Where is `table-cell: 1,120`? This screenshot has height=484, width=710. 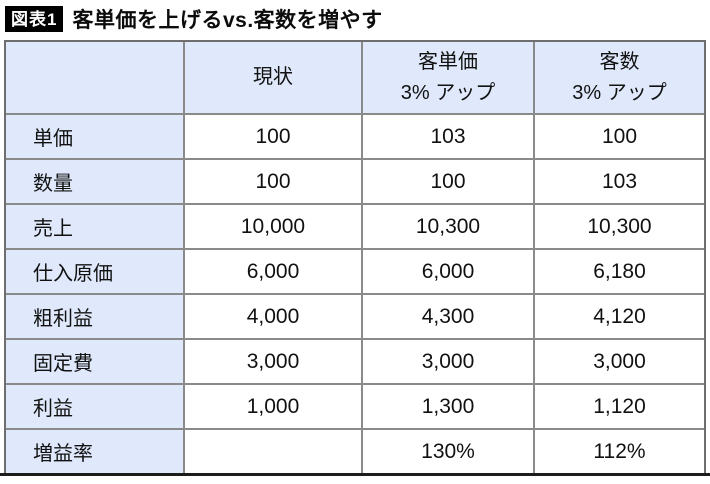
table-cell: 1,120 is located at coordinates (619, 406).